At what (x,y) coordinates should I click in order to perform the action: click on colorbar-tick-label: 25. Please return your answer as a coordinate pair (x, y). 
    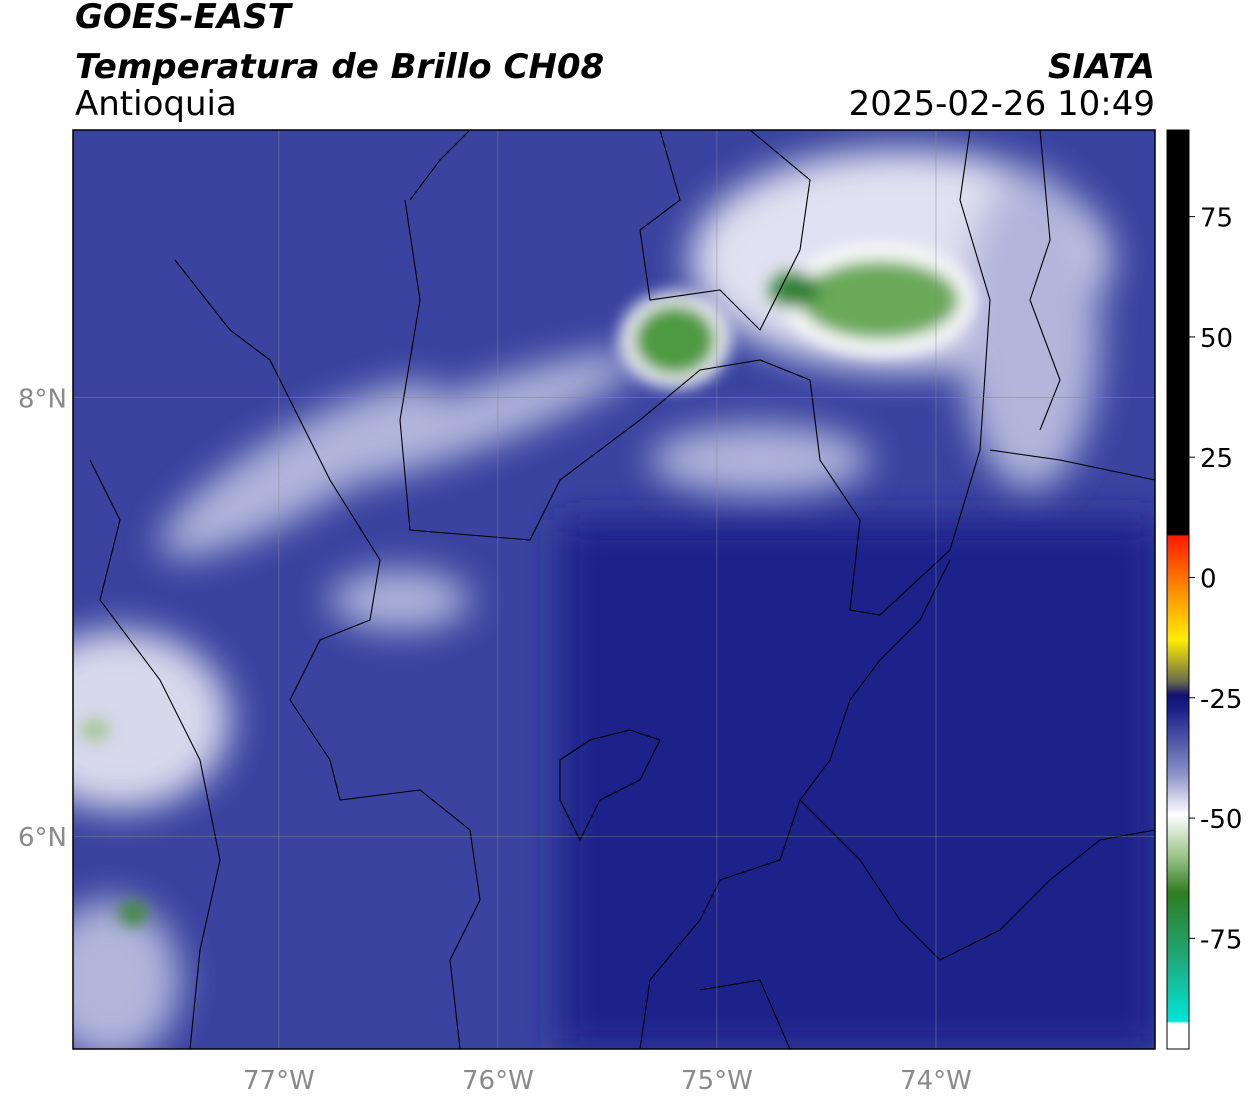
    Looking at the image, I should click on (1216, 459).